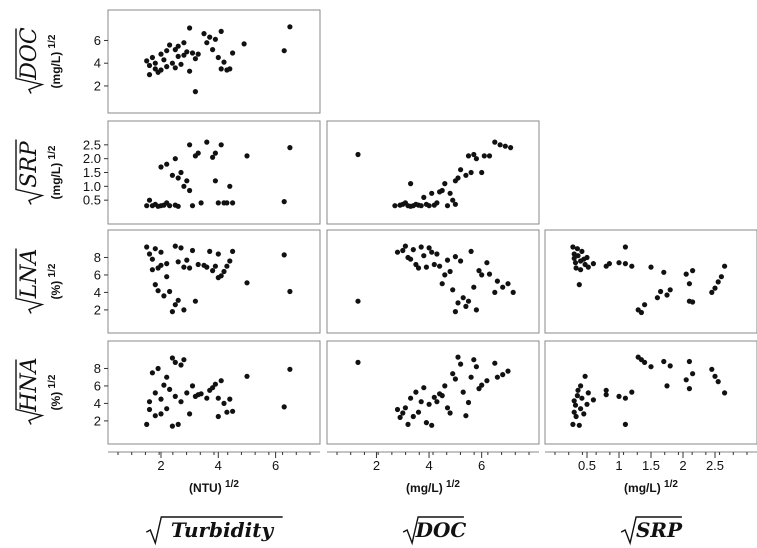 The width and height of the screenshot is (757, 548). I want to click on y-tick-label: 2, so click(97, 309).